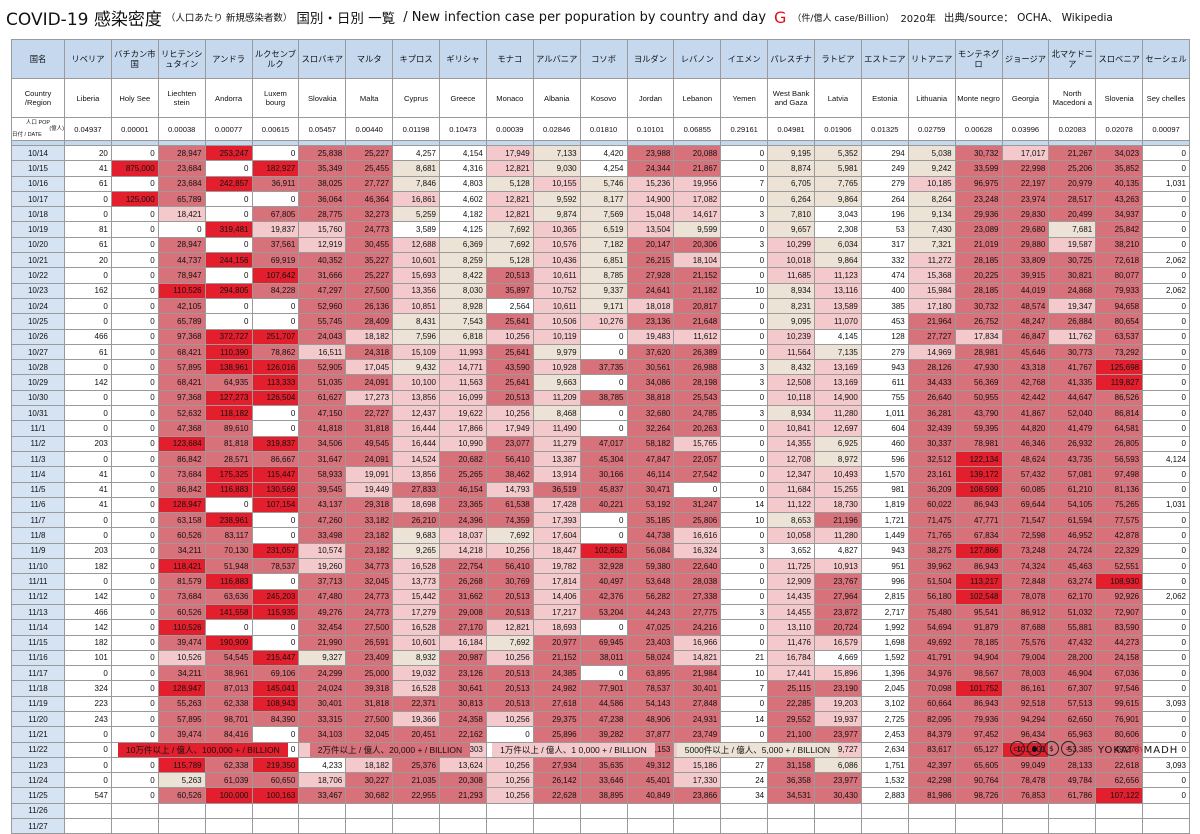 The height and width of the screenshot is (834, 1200). What do you see at coordinates (322, 459) in the screenshot?
I see `value-cell: 31,647` at bounding box center [322, 459].